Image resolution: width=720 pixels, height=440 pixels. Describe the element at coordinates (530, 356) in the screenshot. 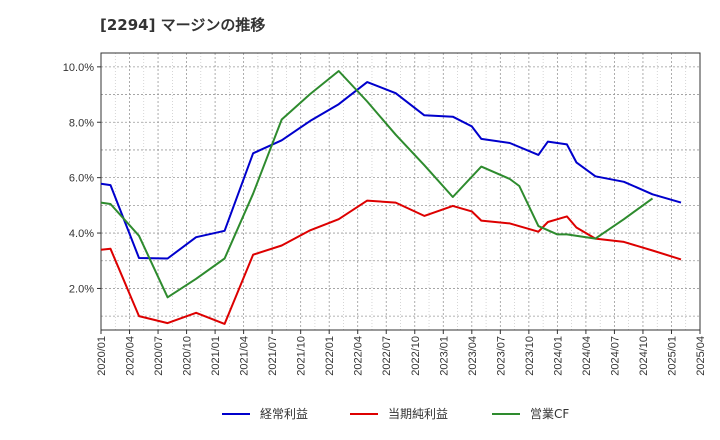

I see `x-tick-label: 2023/10` at that location.